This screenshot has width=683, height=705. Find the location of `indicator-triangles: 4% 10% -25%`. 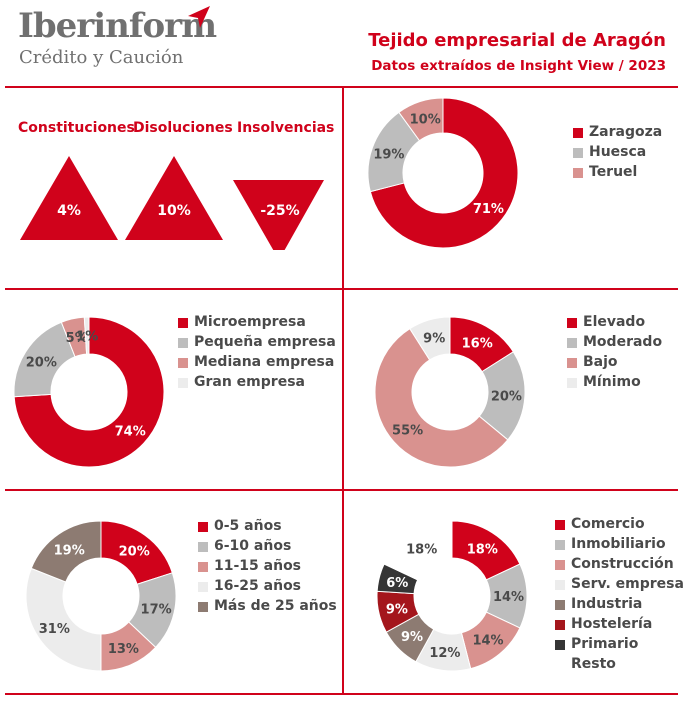

indicator-triangles: 4% 10% -25% is located at coordinates (172, 203).